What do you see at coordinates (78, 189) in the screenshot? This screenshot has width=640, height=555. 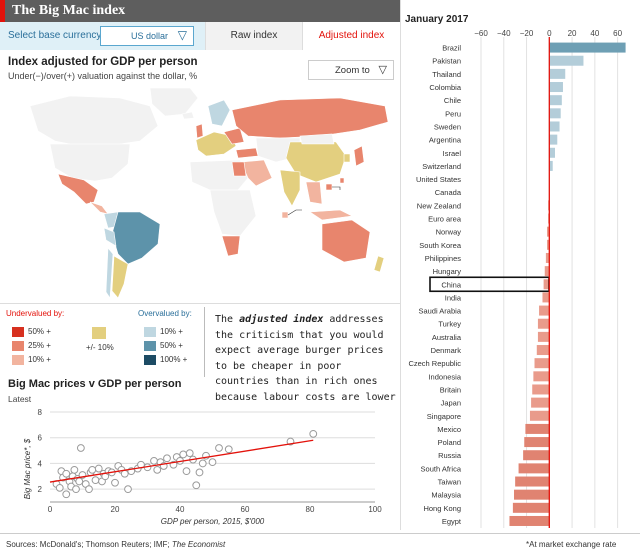 I see `map-region-mexico` at bounding box center [78, 189].